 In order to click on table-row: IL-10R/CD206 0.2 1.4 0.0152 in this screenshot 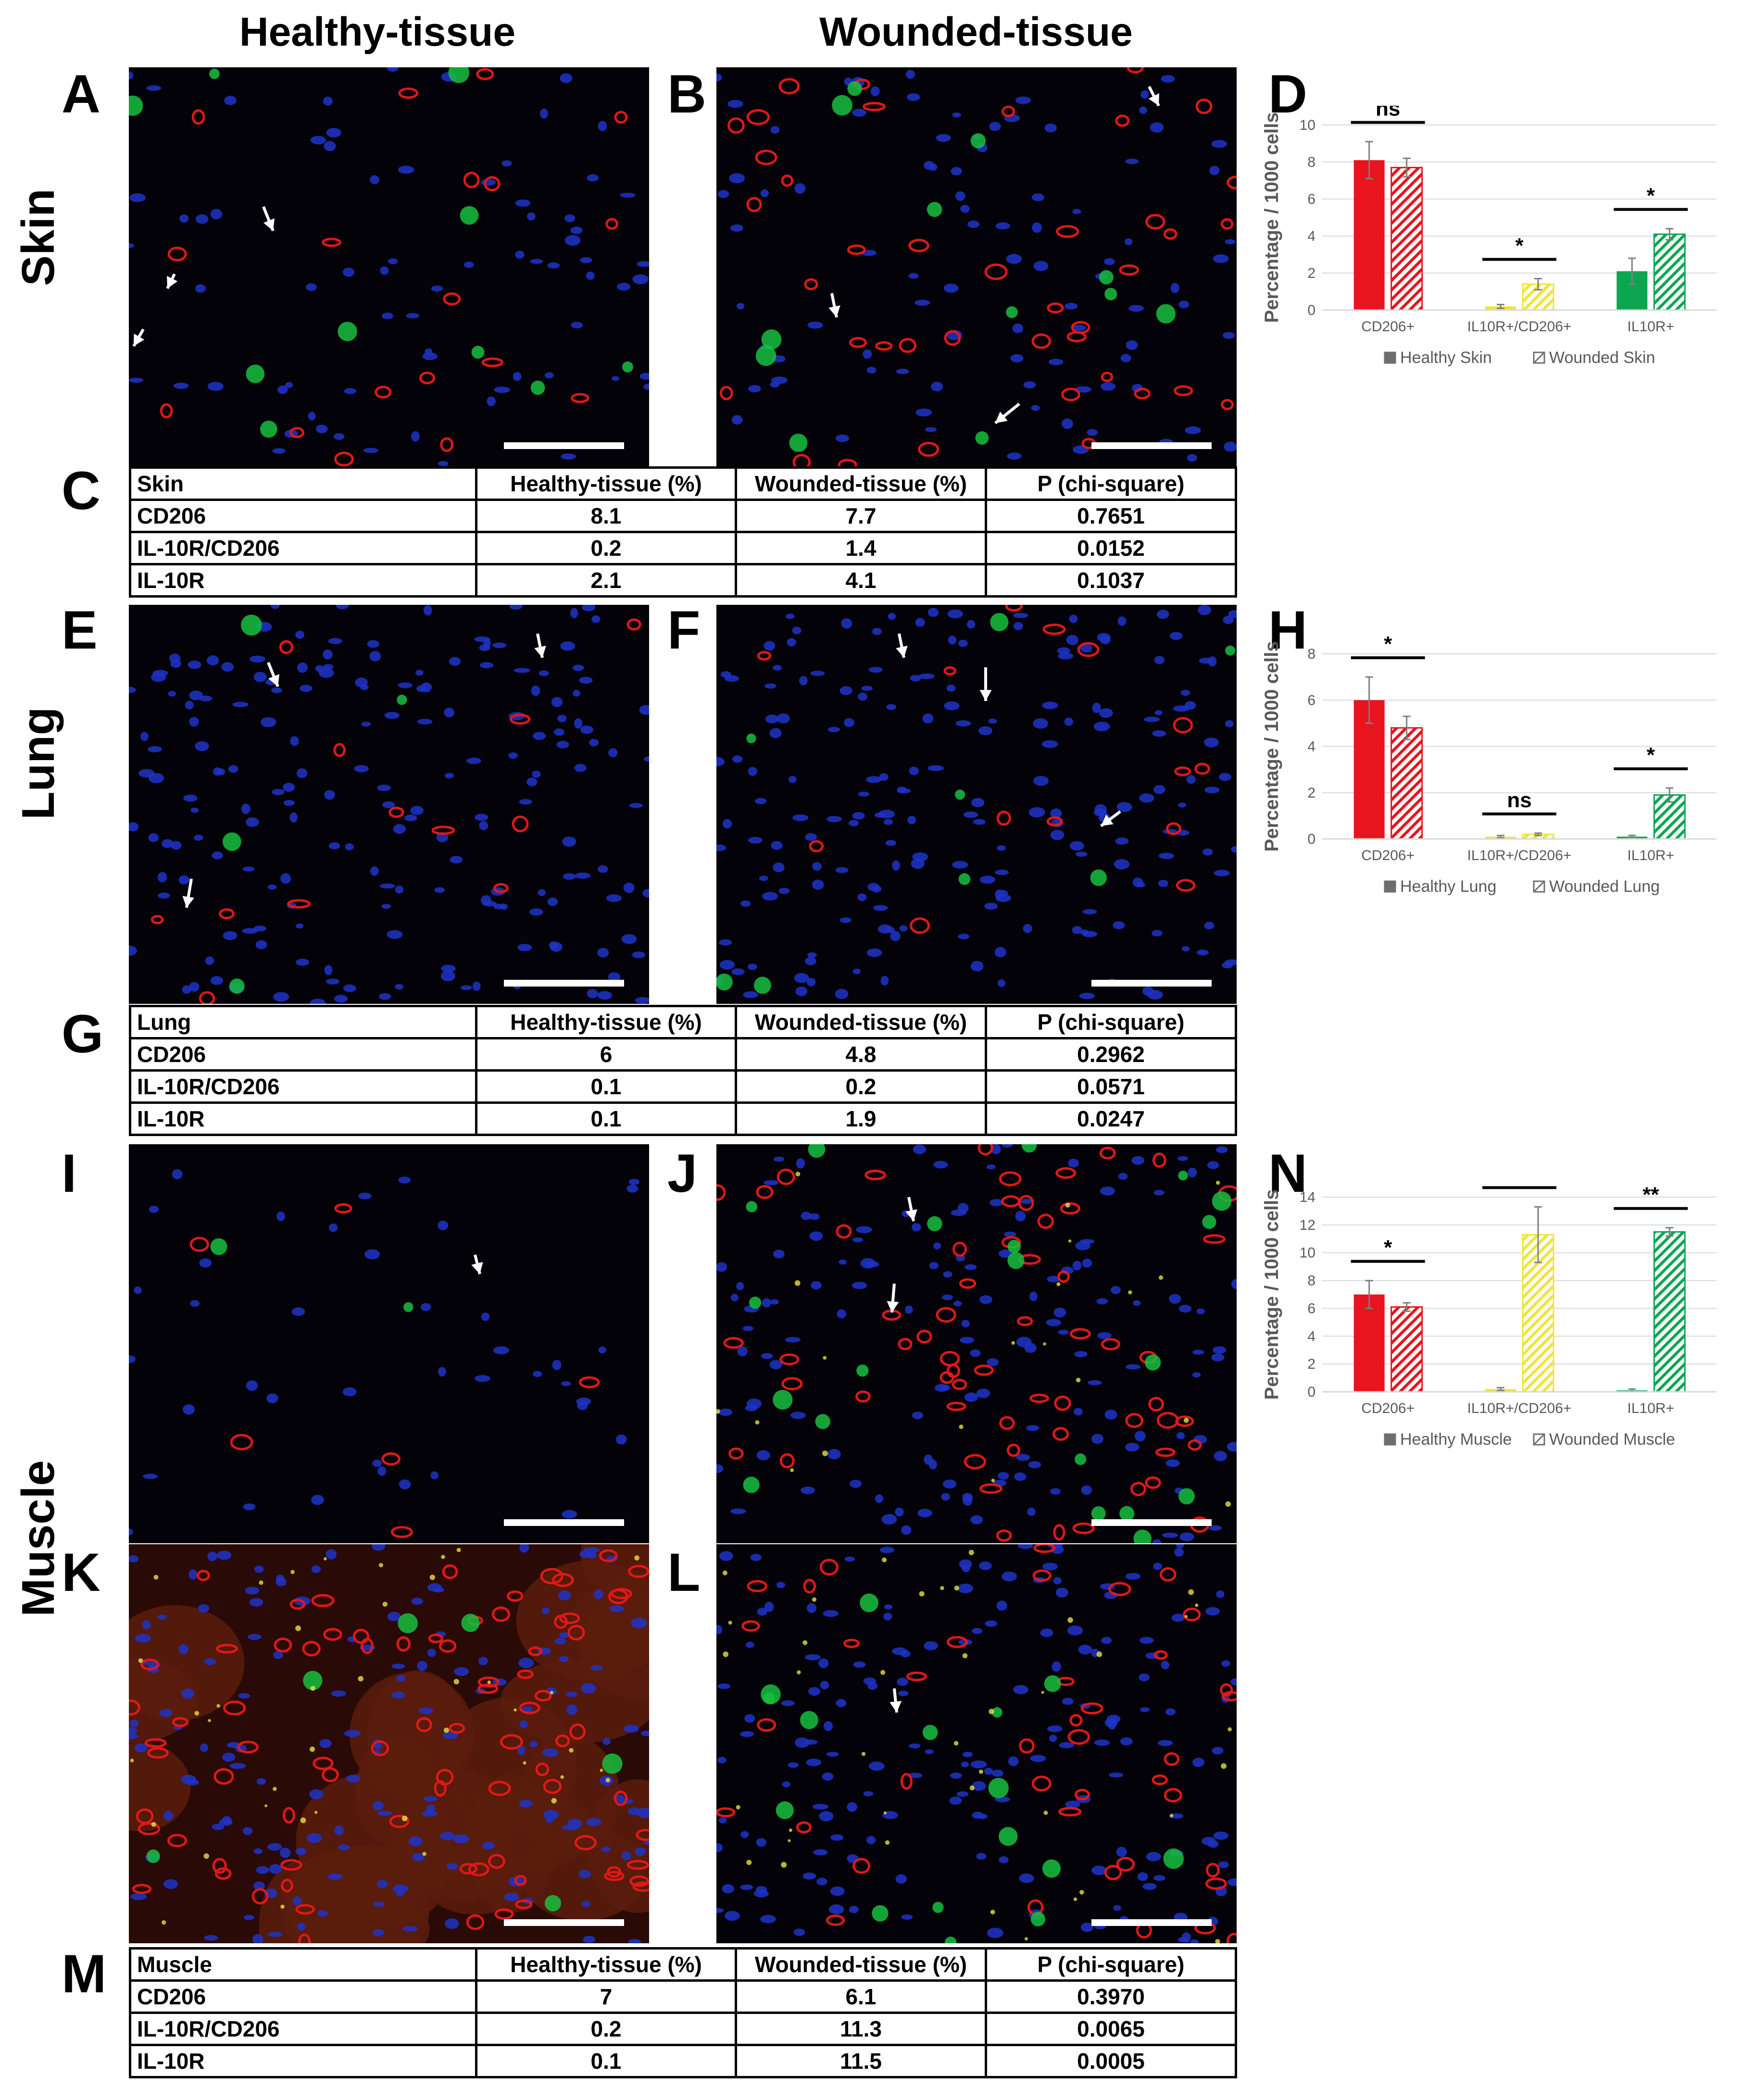, I will do `click(683, 548)`.